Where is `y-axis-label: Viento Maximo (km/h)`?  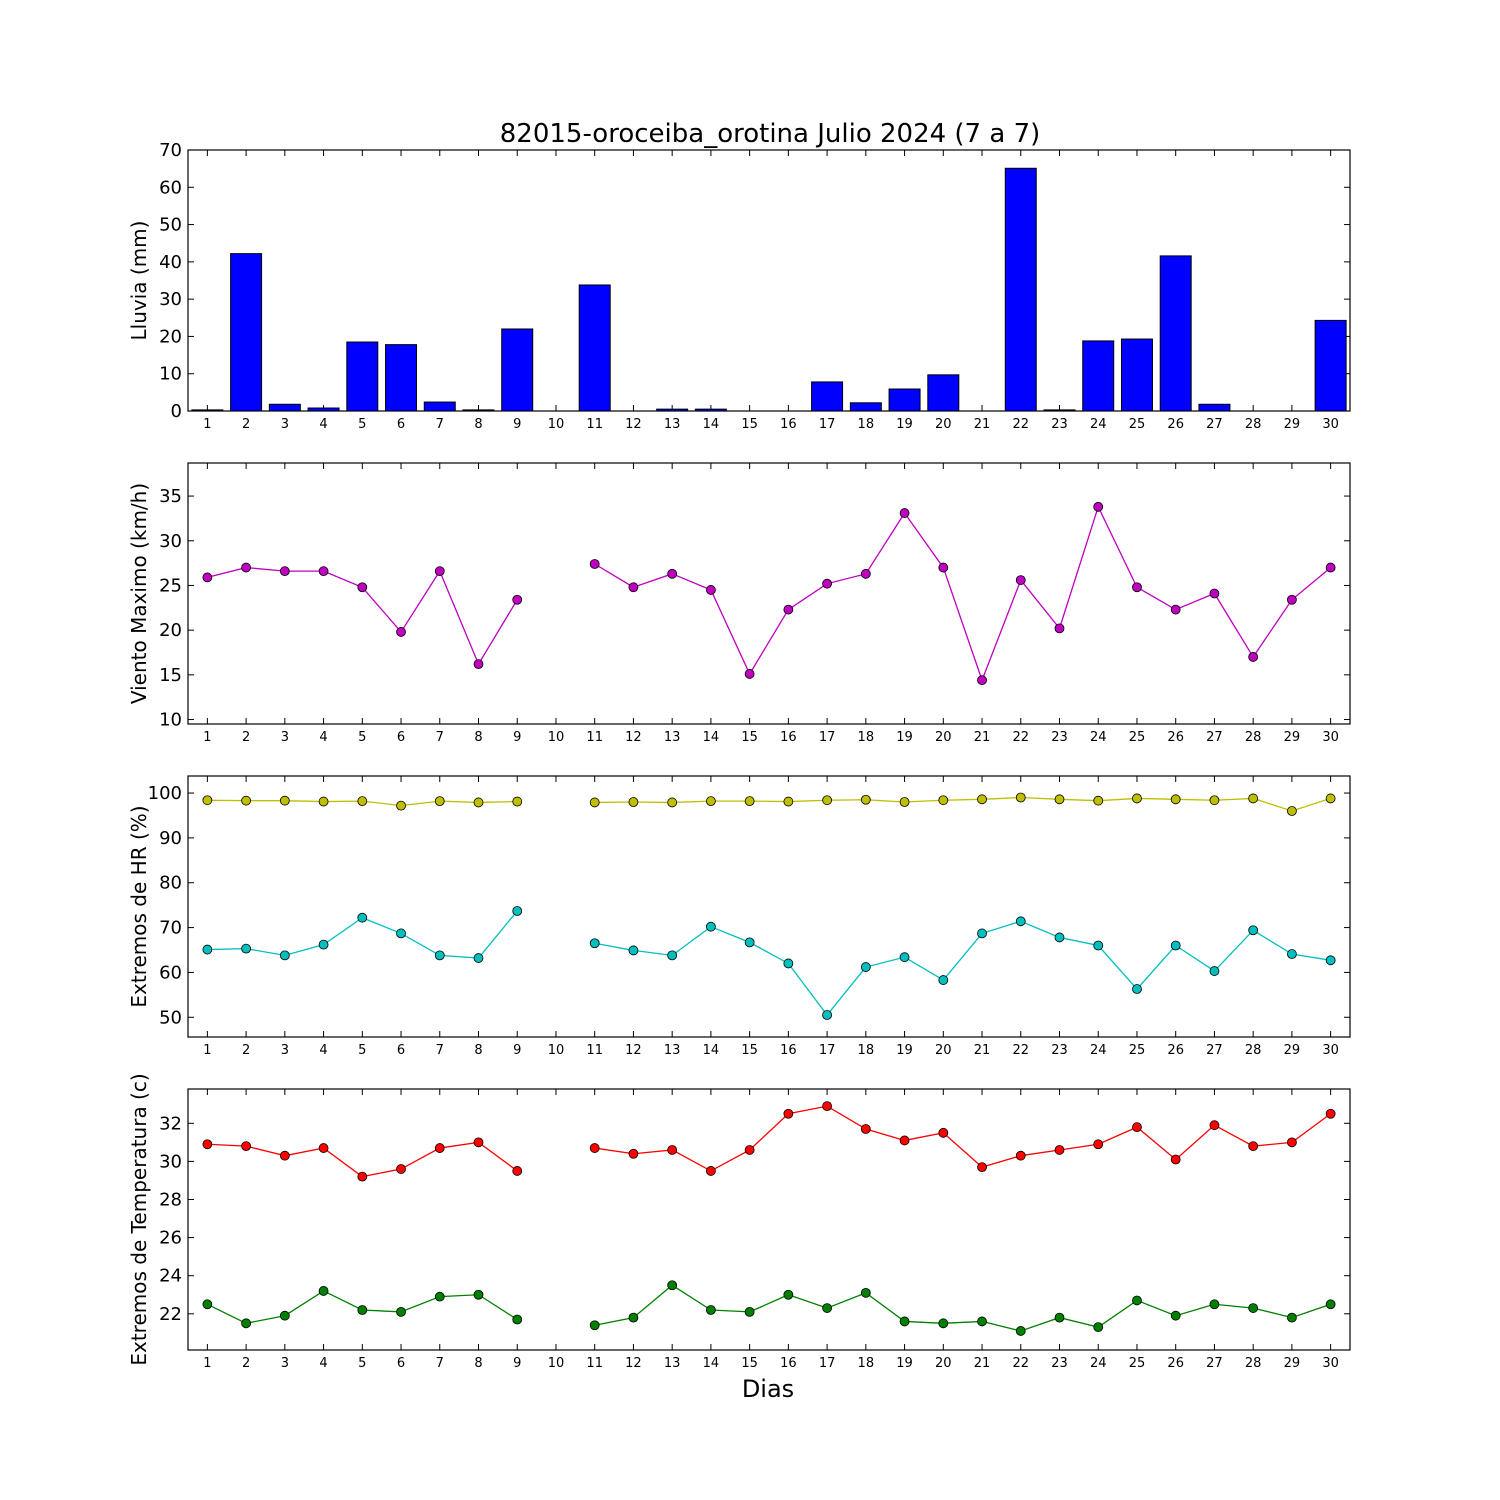
y-axis-label: Viento Maximo (km/h) is located at coordinates (139, 593).